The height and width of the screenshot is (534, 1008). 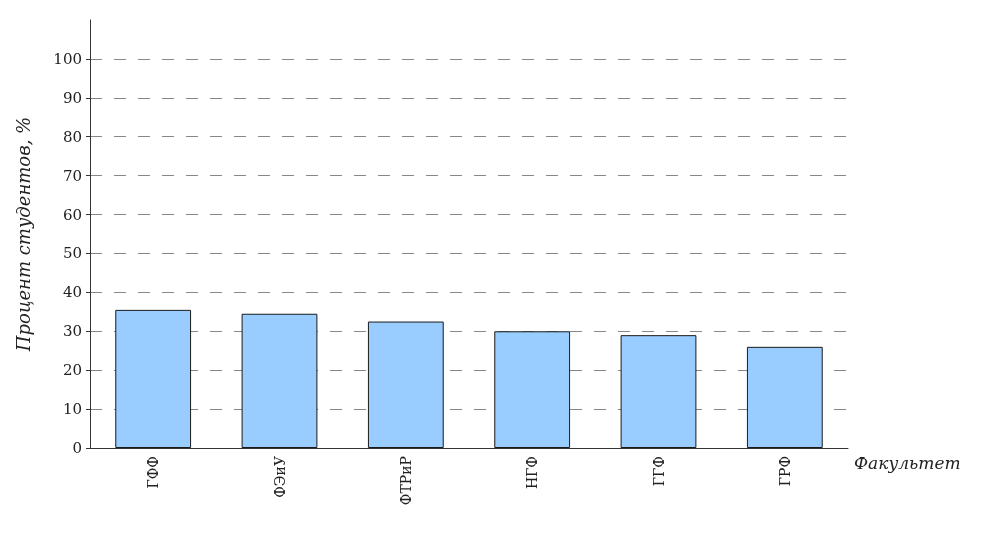 I want to click on y-tick-label: 100, so click(x=67, y=58).